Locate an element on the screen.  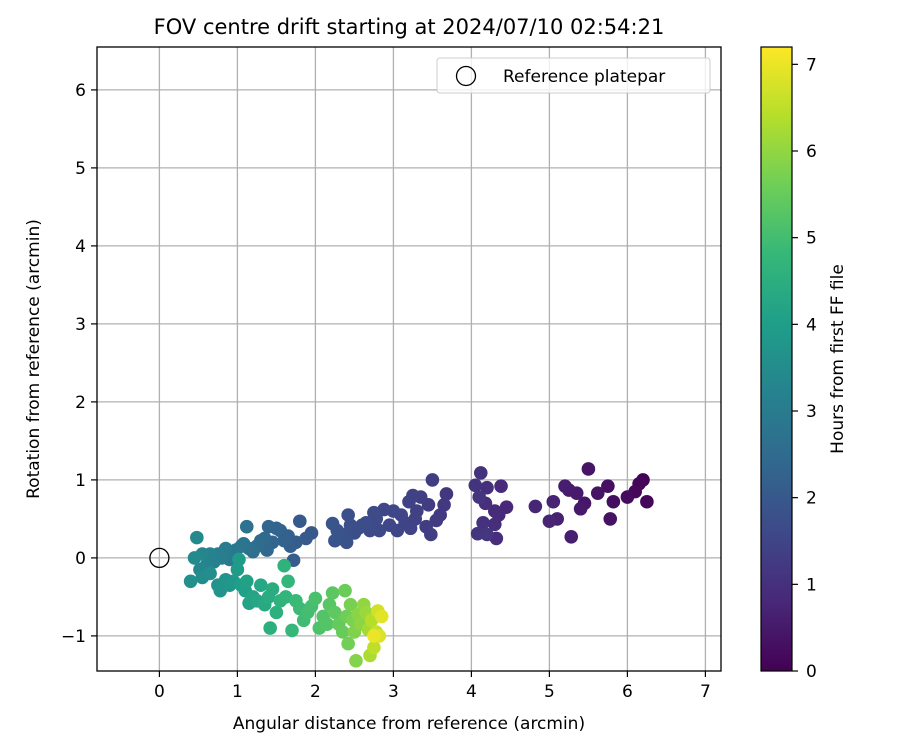
x-tick-label: 1 is located at coordinates (237, 692).